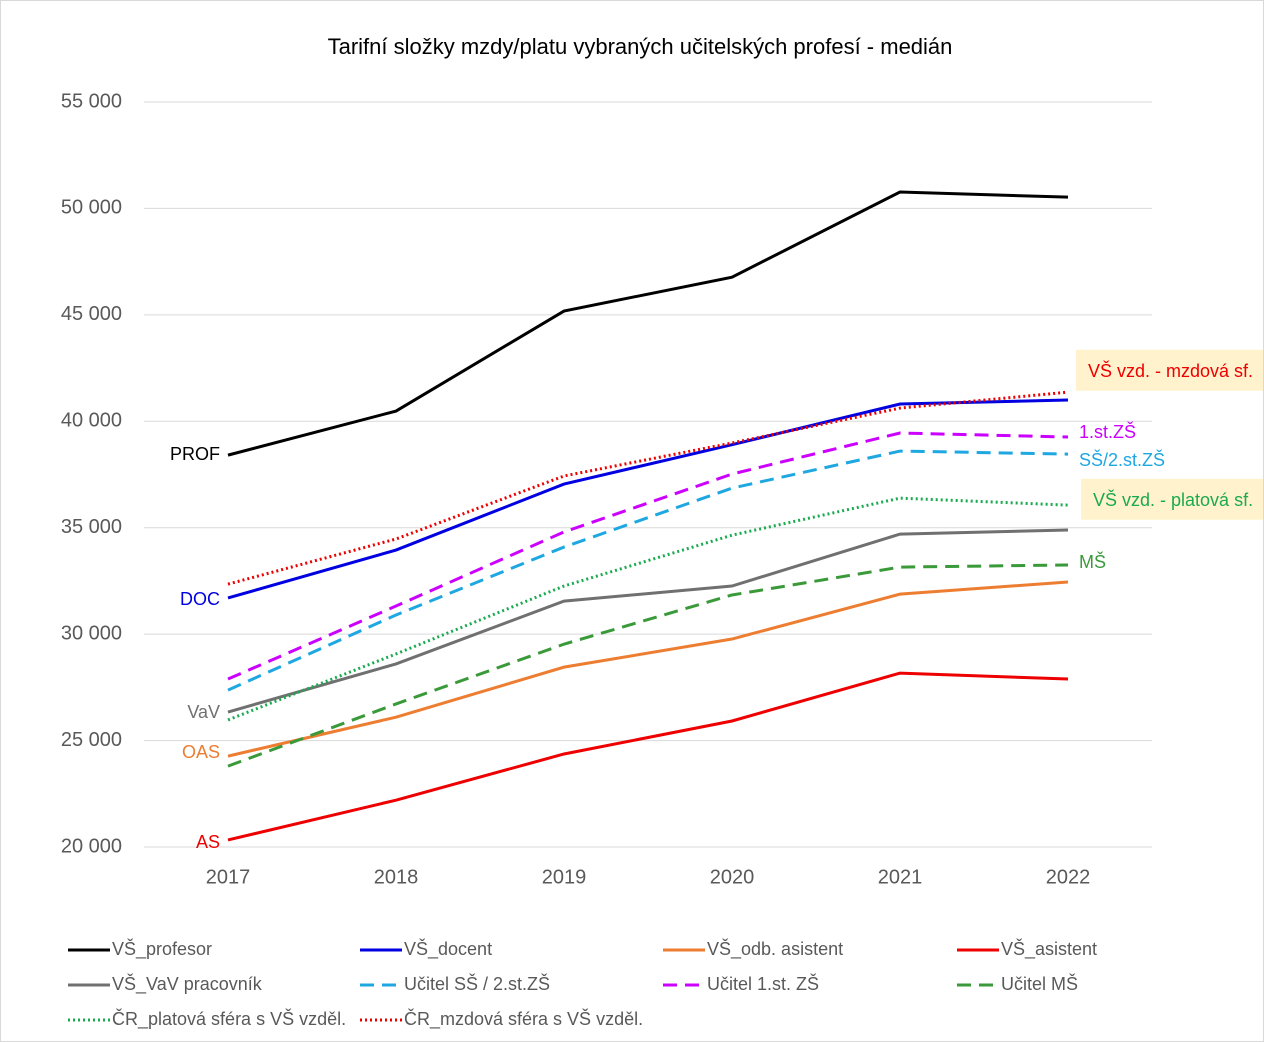  I want to click on annotation: VŠ vzd. - mzdová sf., so click(1169, 370).